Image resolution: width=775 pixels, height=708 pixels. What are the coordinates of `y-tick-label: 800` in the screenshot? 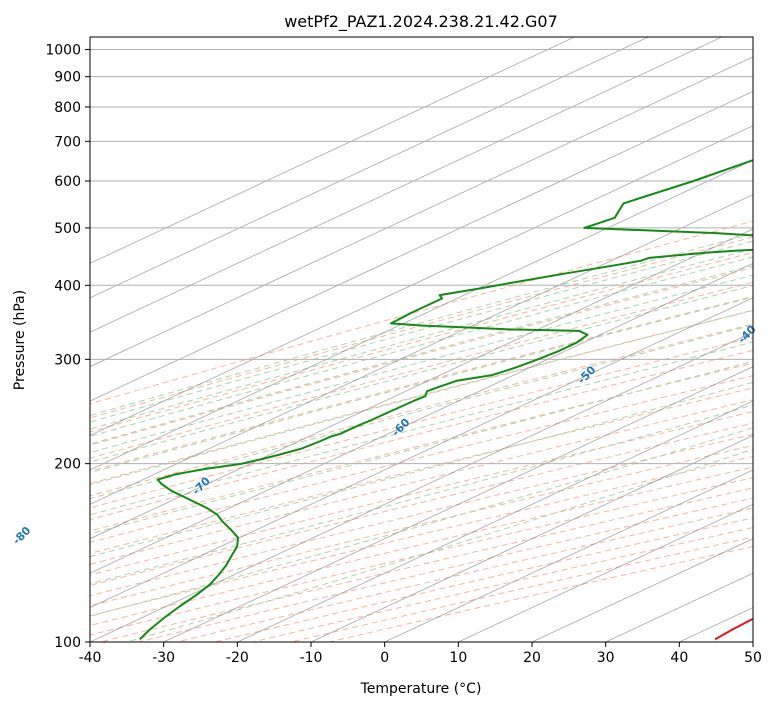 It's located at (67, 108).